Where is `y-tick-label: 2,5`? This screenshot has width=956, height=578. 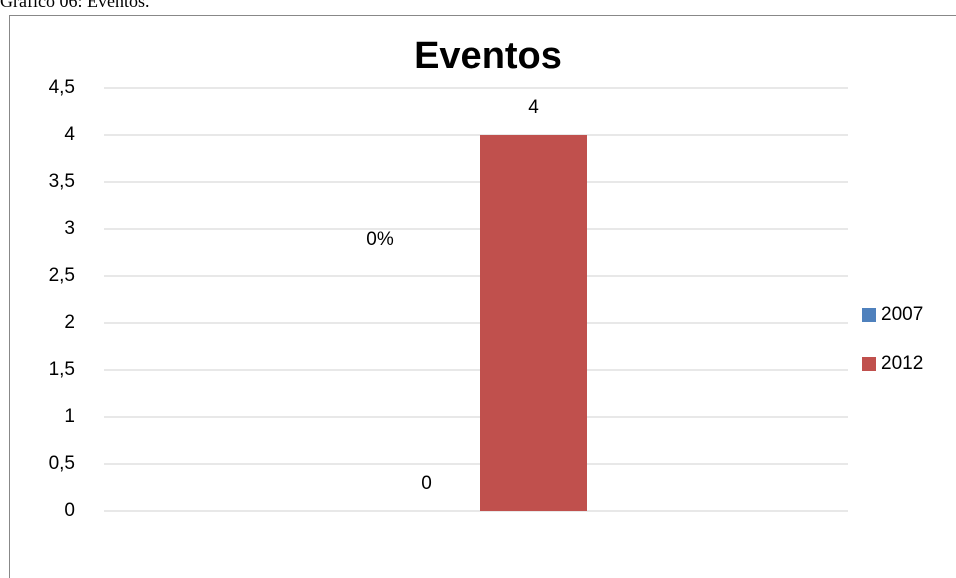 y-tick-label: 2,5 is located at coordinates (62, 275).